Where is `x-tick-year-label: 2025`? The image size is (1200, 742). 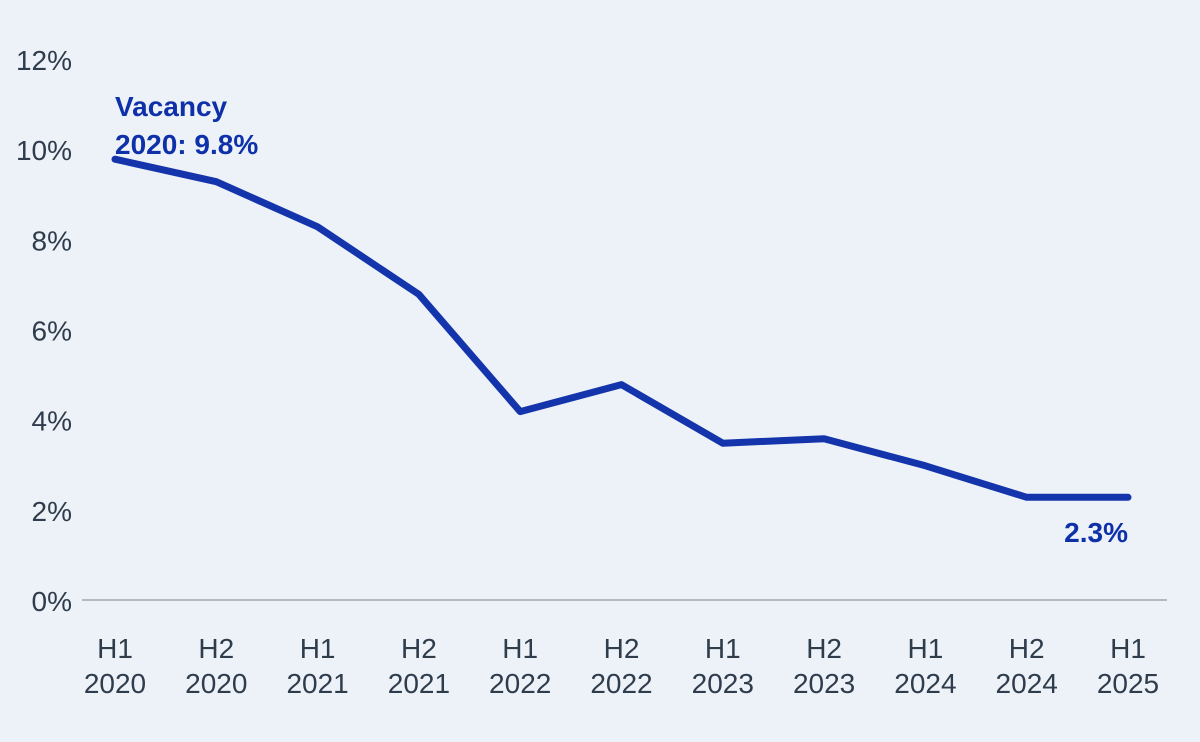
x-tick-year-label: 2025 is located at coordinates (1128, 683).